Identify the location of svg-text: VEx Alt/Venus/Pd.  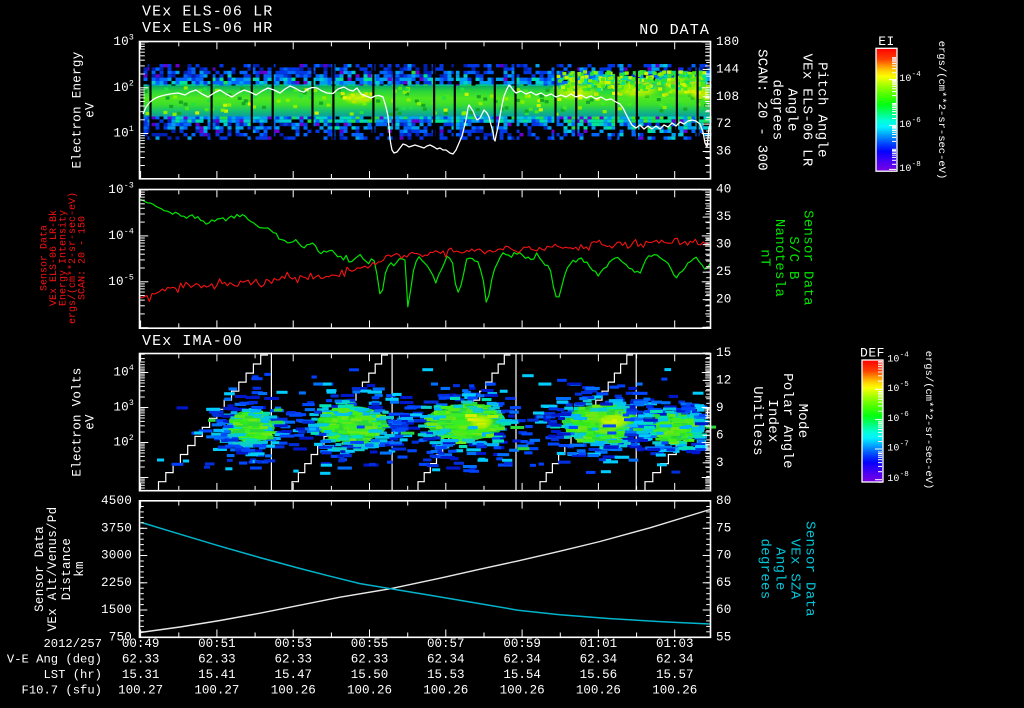
(53, 569).